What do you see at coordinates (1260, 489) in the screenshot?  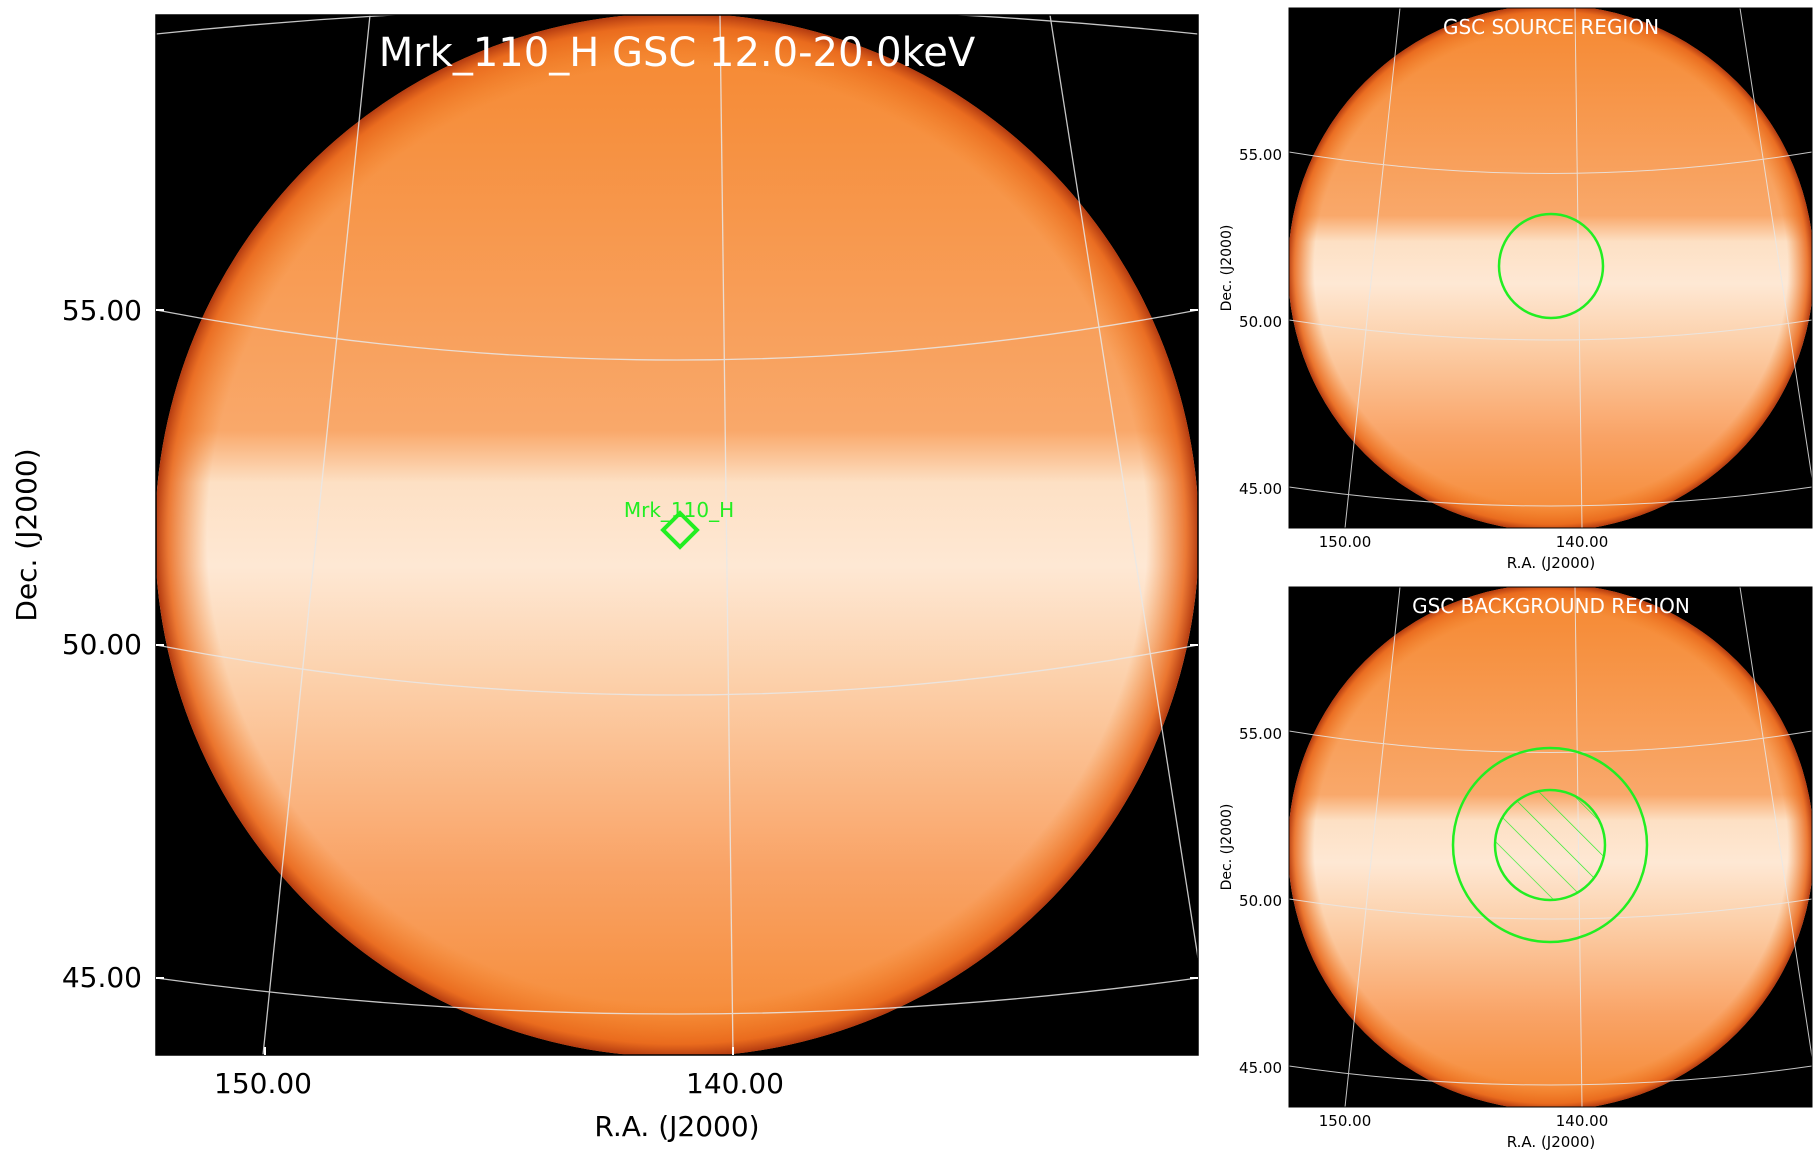 I see `source-ytick-45: 45.00` at bounding box center [1260, 489].